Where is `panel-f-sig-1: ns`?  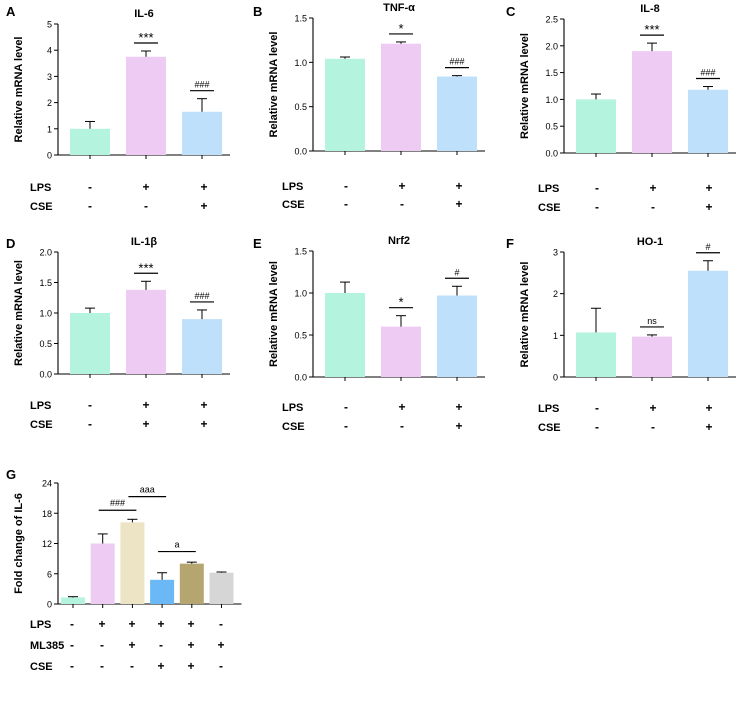 panel-f-sig-1: ns is located at coordinates (652, 321).